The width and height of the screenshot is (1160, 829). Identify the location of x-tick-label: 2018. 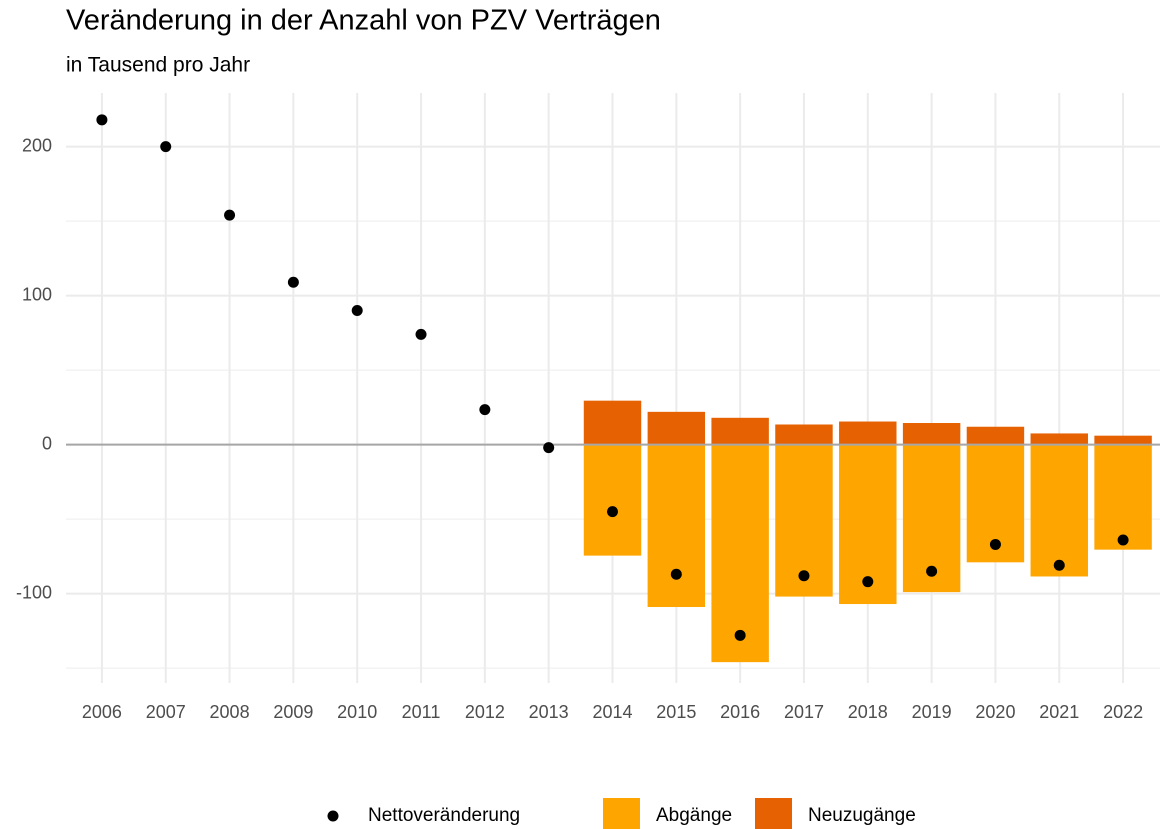
(868, 712).